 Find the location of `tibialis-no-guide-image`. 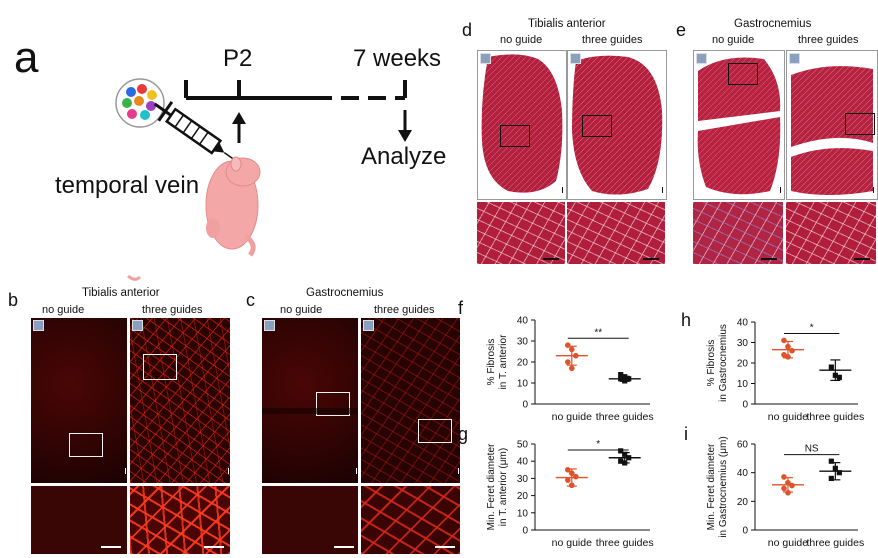

tibialis-no-guide-image is located at coordinates (79, 400).